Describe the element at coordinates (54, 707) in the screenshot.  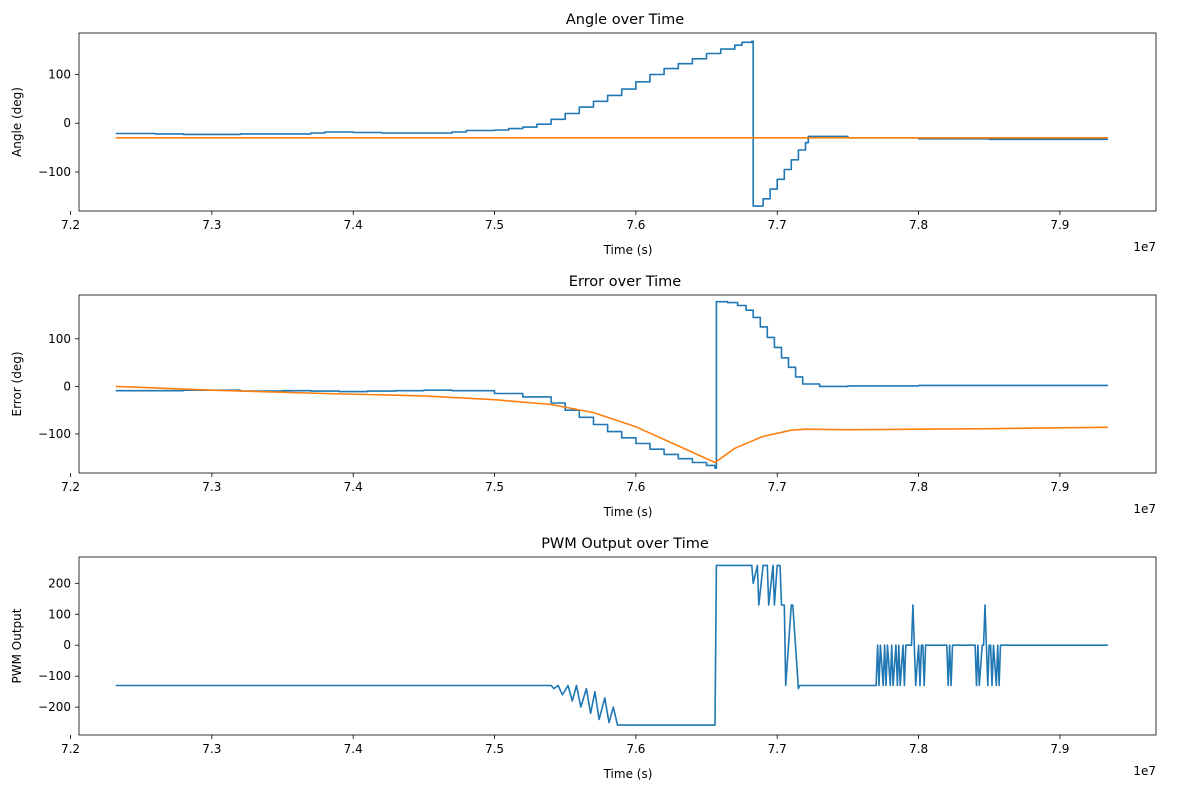
I see `y-tick-label: −200` at that location.